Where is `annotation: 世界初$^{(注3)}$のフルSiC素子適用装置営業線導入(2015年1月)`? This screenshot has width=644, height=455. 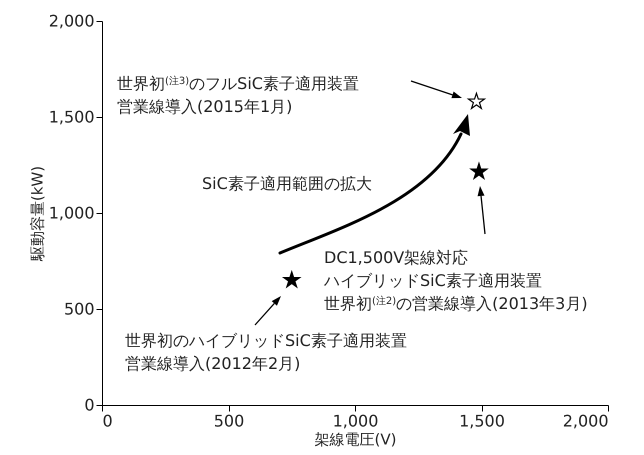
annotation: 世界初$^{(注3)}$のフルSiC素子適用装置営業線導入(2015年1月) is located at coordinates (238, 95).